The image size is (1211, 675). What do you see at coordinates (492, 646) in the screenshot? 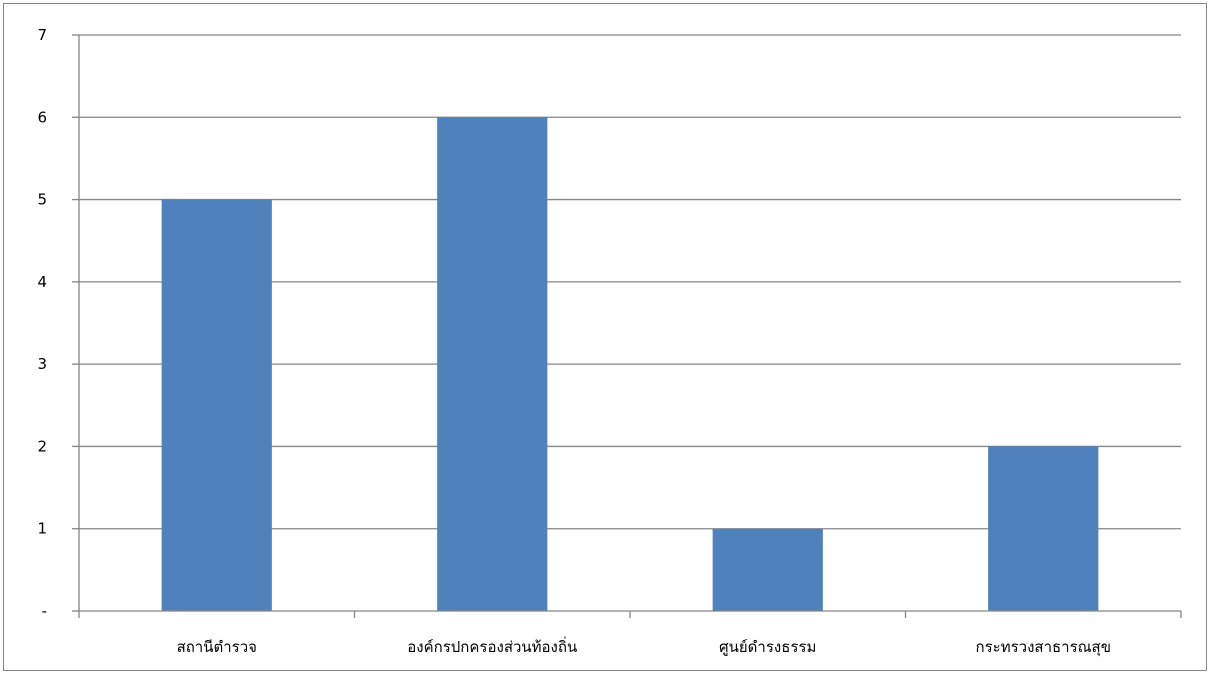
I see `x-tick-label: องค์กรปกครองส่วนท้องถิ่น` at bounding box center [492, 646].